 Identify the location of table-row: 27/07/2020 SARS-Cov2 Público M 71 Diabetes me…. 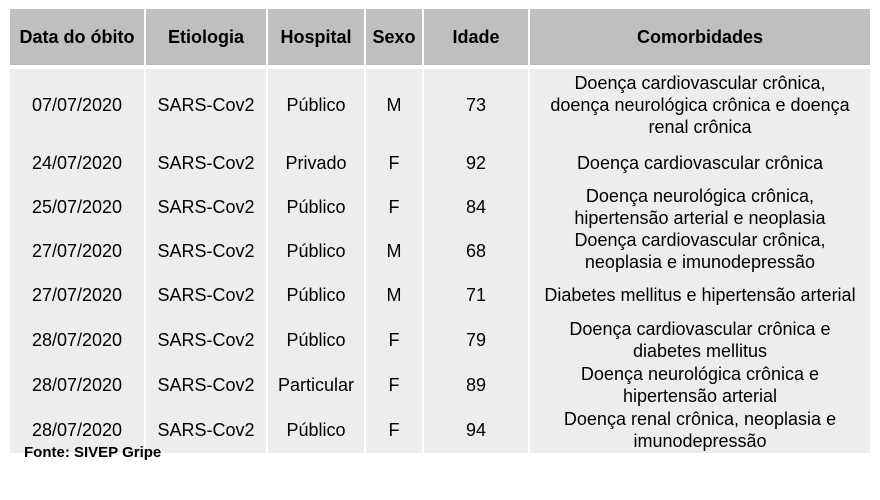
(440, 295).